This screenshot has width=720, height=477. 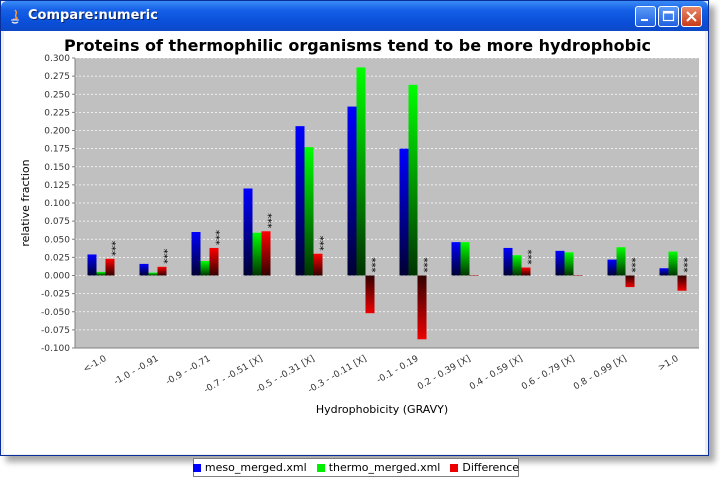 I want to click on legend-swatch-meso, so click(x=196, y=467).